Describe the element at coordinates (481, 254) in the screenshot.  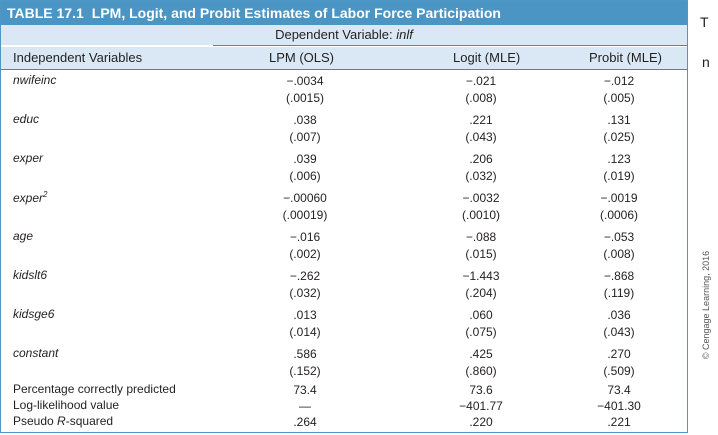
I see `logit-std-error: (.015)` at that location.